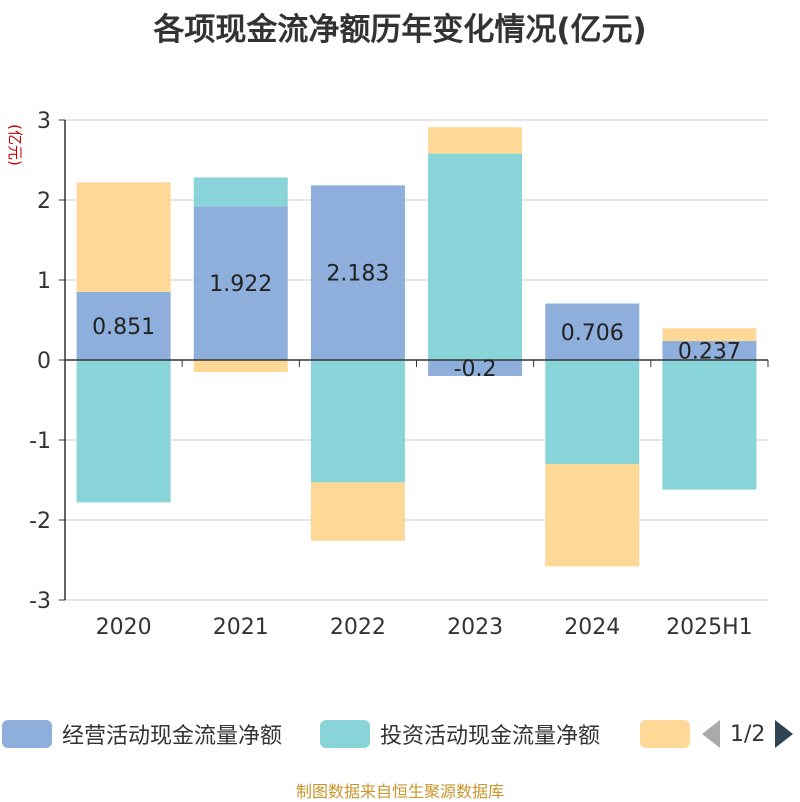 The width and height of the screenshot is (800, 802). What do you see at coordinates (709, 425) in the screenshot?
I see `bar-s2-2025H1` at bounding box center [709, 425].